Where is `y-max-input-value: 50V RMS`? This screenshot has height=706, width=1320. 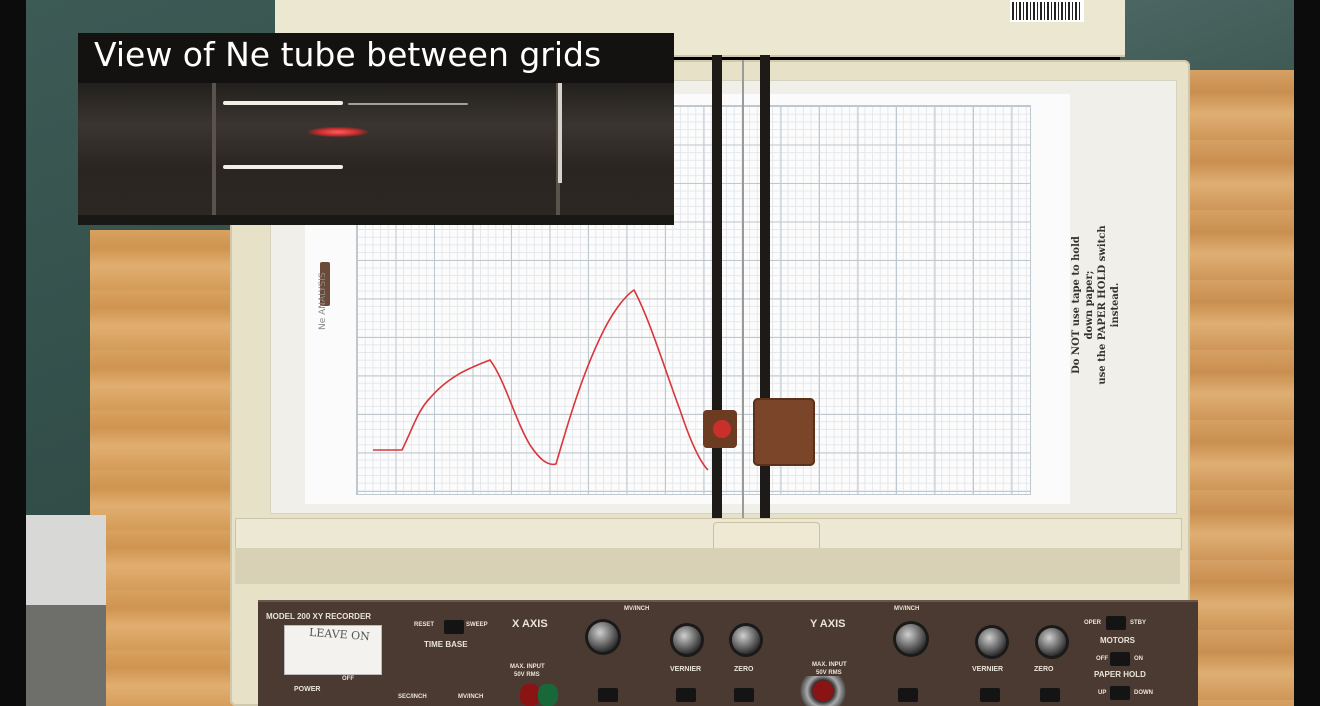 y-max-input-value: 50V RMS is located at coordinates (829, 673).